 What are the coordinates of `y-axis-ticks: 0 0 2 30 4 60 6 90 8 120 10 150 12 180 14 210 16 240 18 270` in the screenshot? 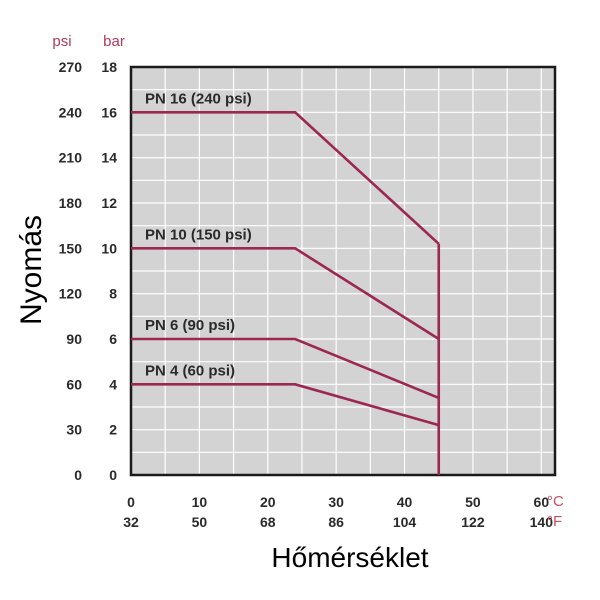 It's located at (88, 271).